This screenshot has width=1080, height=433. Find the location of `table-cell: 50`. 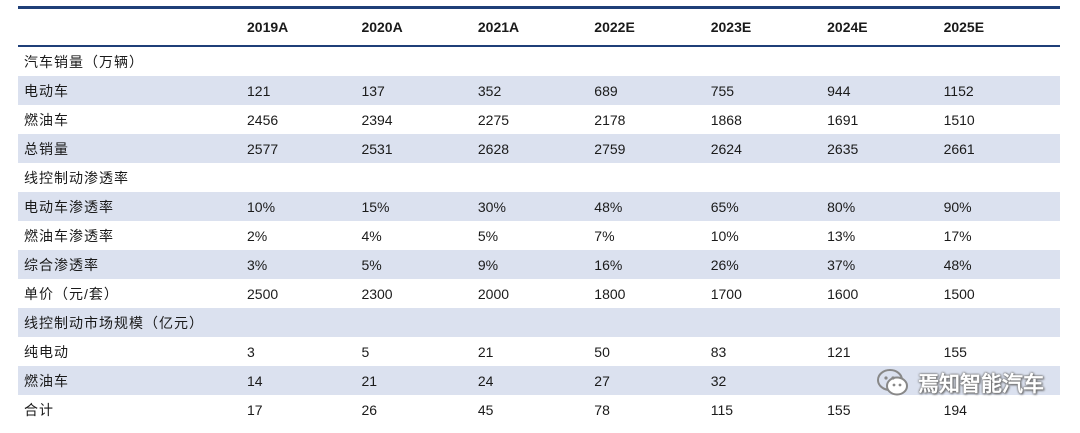

table-cell: 50 is located at coordinates (602, 351).